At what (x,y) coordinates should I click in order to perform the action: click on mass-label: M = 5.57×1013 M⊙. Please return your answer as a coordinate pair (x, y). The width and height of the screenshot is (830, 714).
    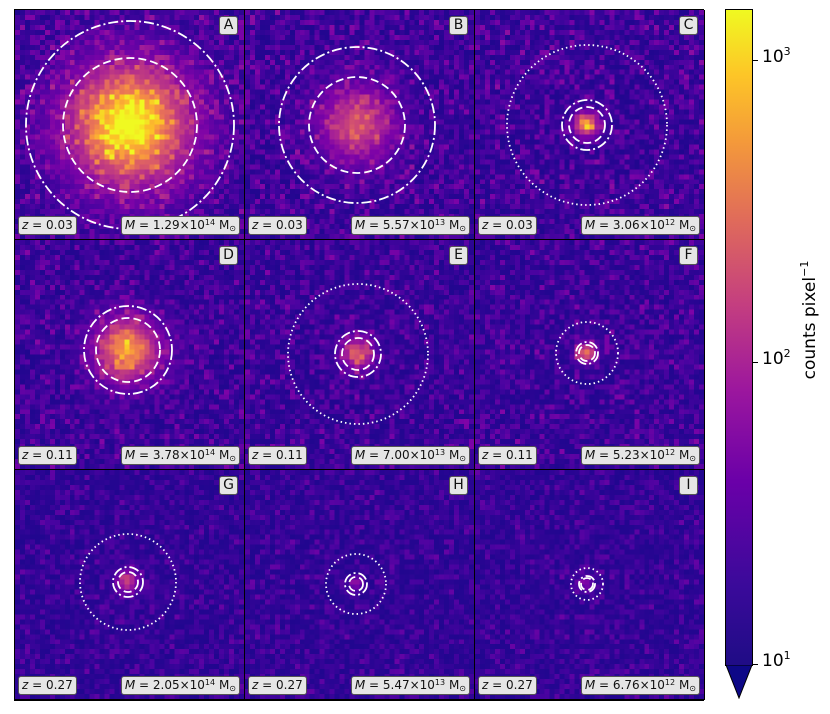
    Looking at the image, I should click on (410, 225).